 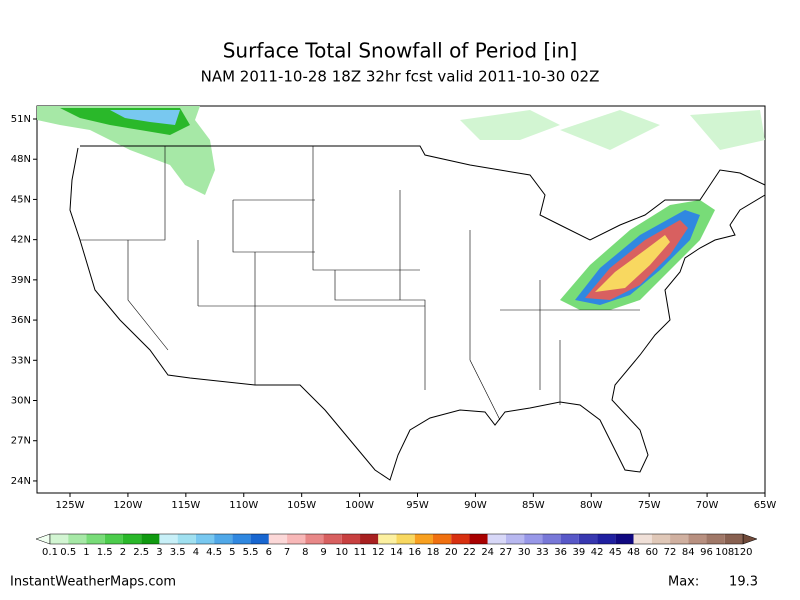 I want to click on colorbar-label: 2, so click(x=123, y=552).